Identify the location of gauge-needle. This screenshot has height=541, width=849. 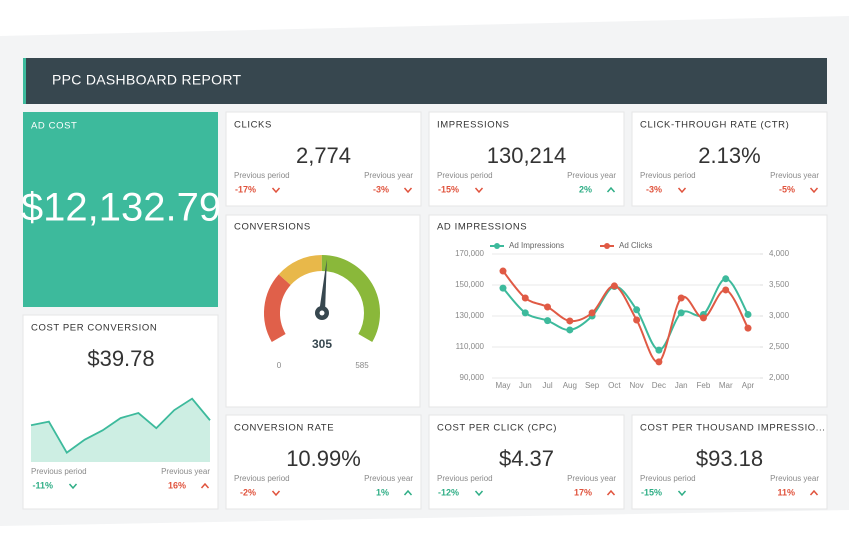
(323, 286).